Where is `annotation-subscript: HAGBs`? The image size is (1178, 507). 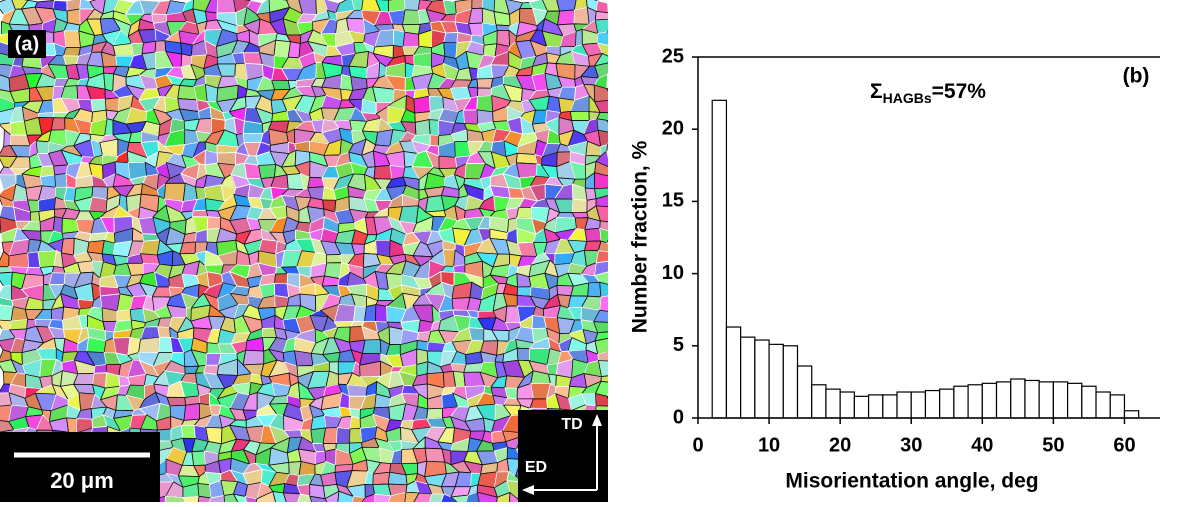
annotation-subscript: HAGBs is located at coordinates (907, 98).